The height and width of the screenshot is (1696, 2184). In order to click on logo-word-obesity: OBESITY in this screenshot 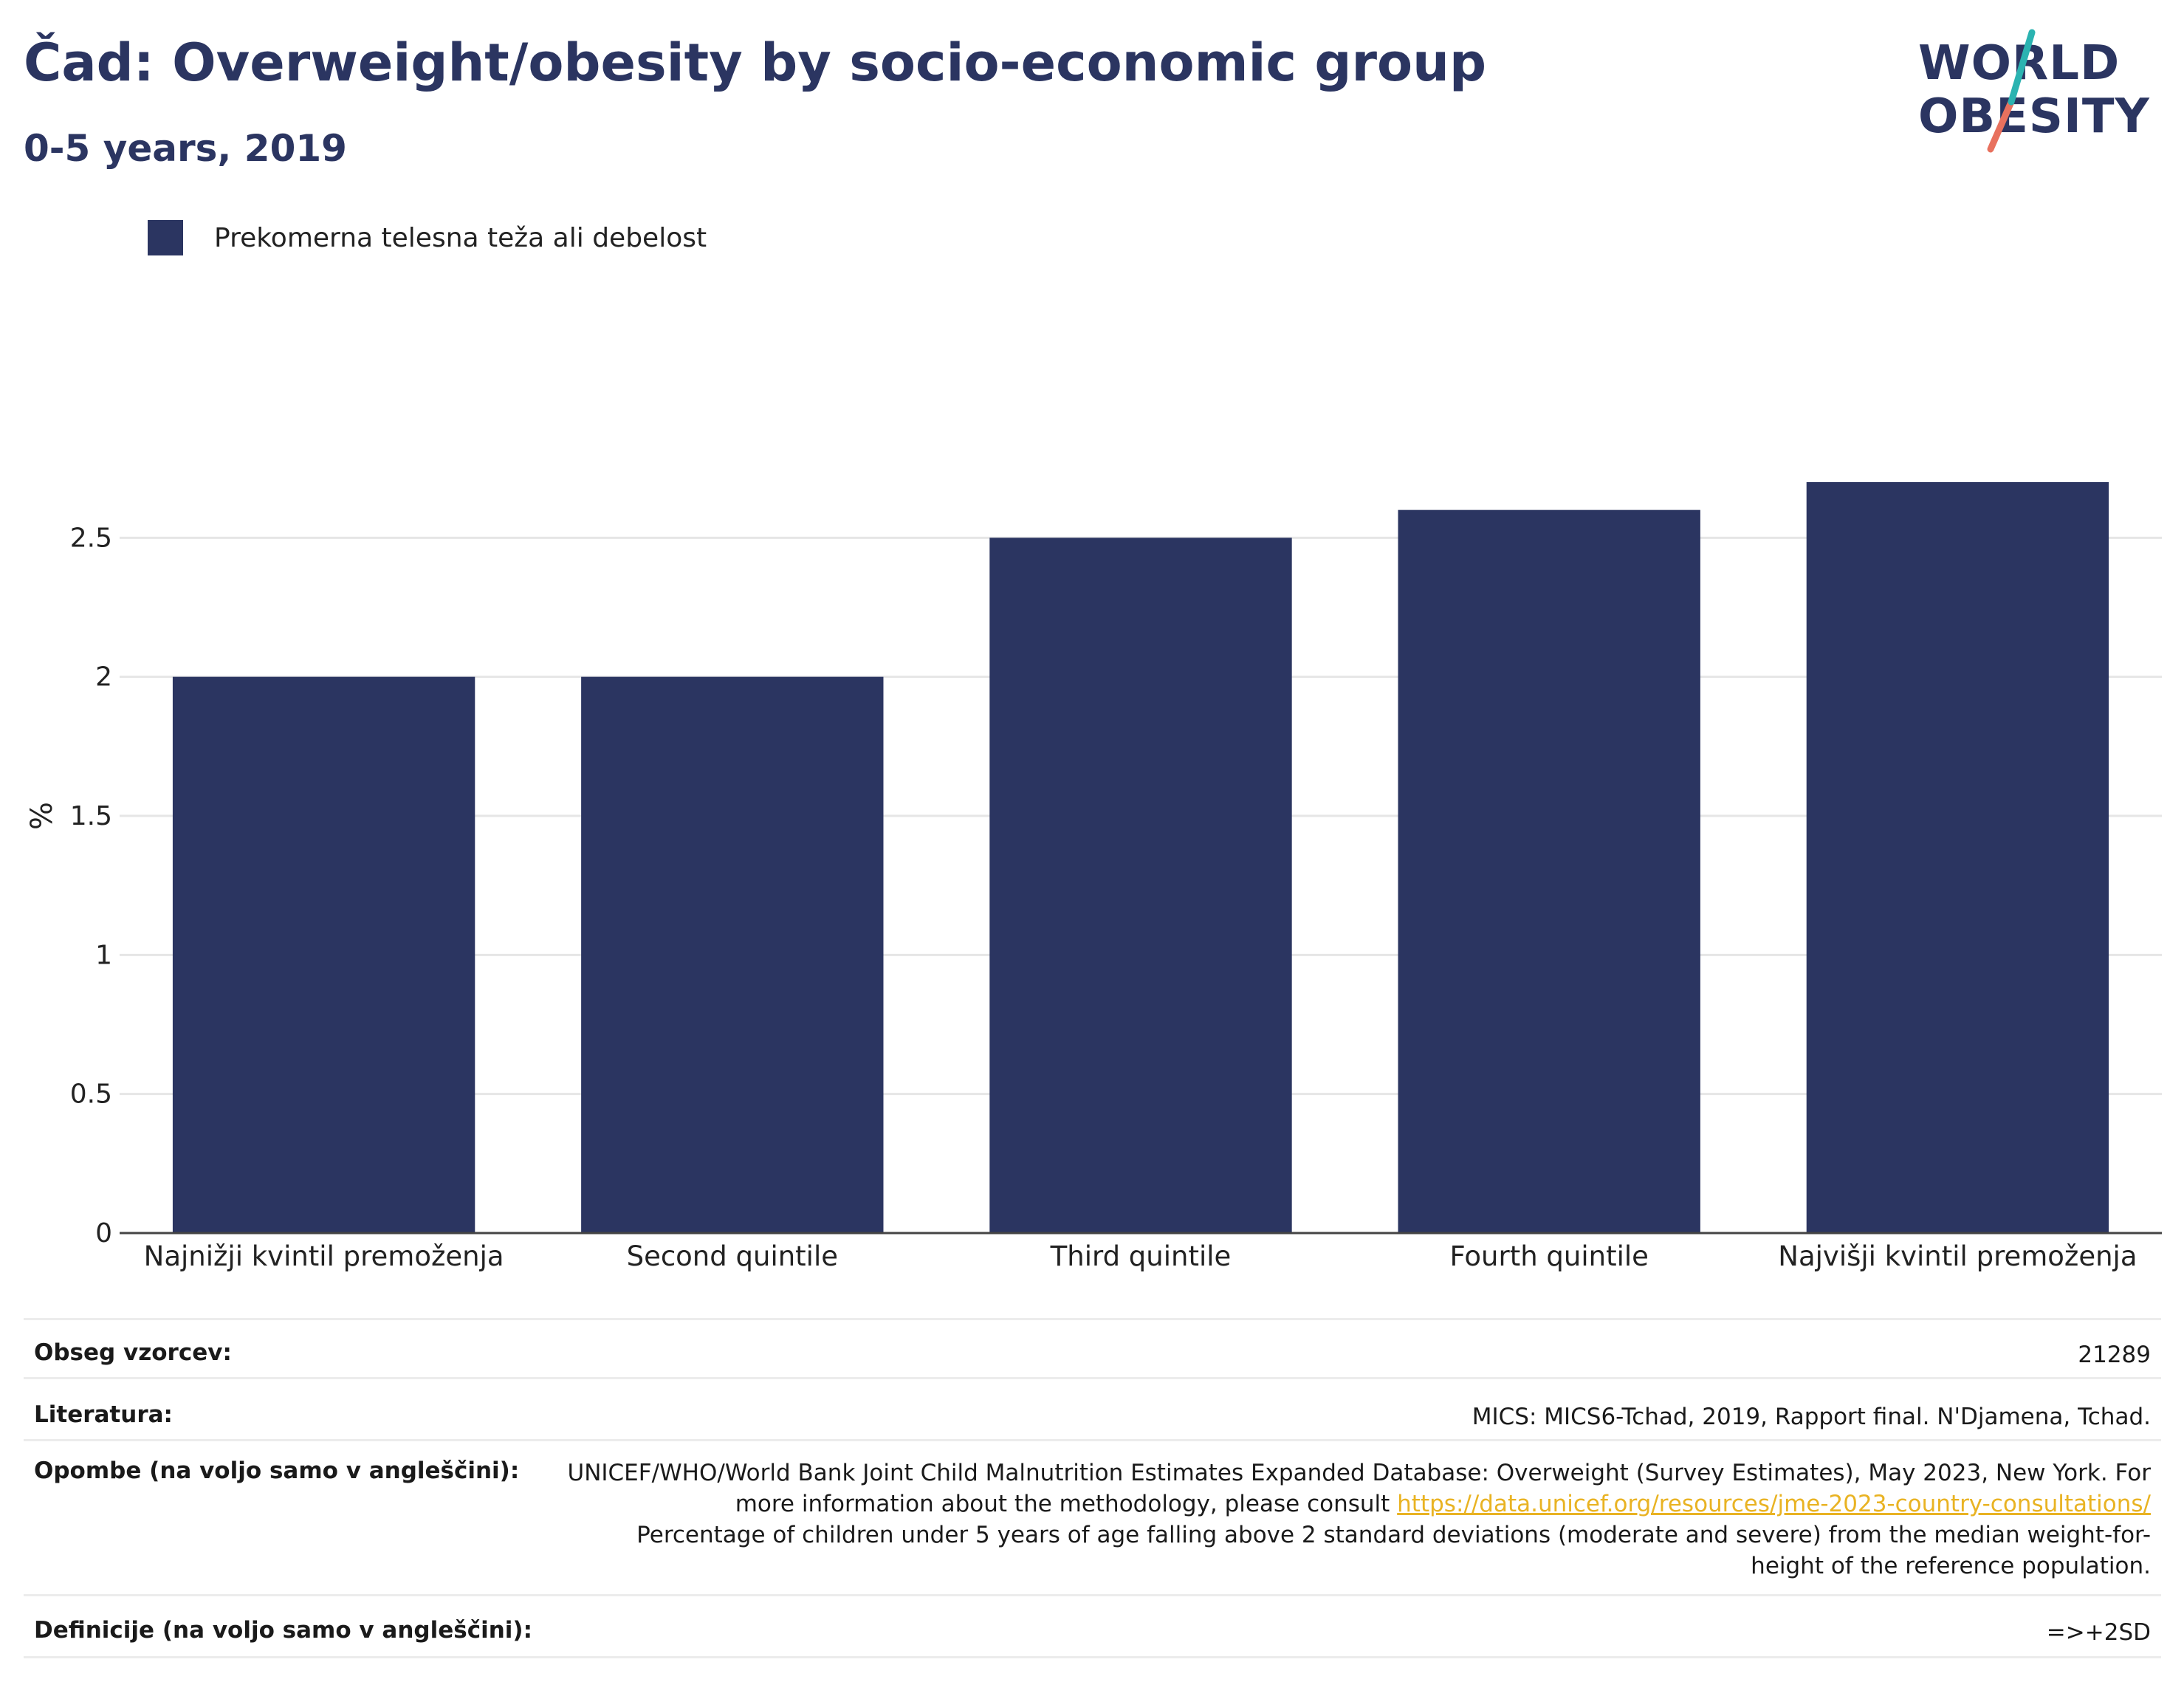, I will do `click(2034, 116)`.